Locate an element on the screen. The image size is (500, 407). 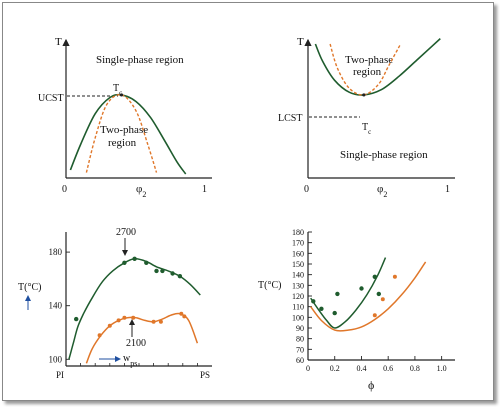
spinodal-curve is located at coordinates (121, 133).